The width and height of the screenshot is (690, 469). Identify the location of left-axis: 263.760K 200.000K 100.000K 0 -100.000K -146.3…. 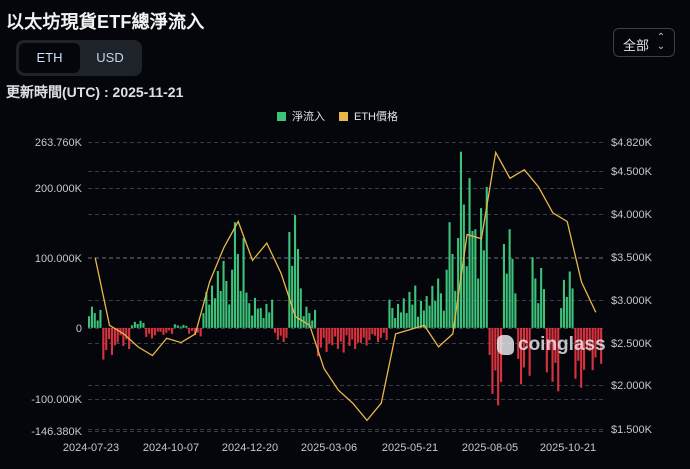
(56, 287).